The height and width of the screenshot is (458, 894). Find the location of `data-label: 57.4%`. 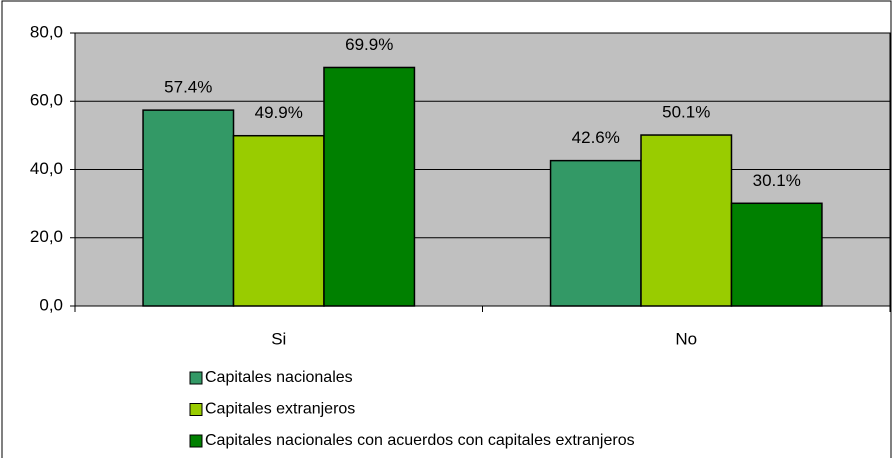

data-label: 57.4% is located at coordinates (188, 87).